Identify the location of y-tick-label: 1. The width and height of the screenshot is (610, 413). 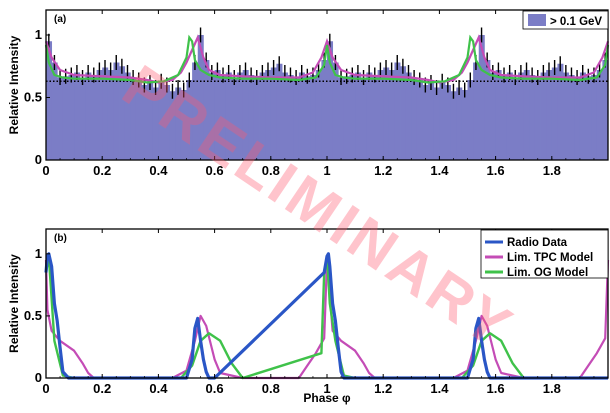
(38, 34).